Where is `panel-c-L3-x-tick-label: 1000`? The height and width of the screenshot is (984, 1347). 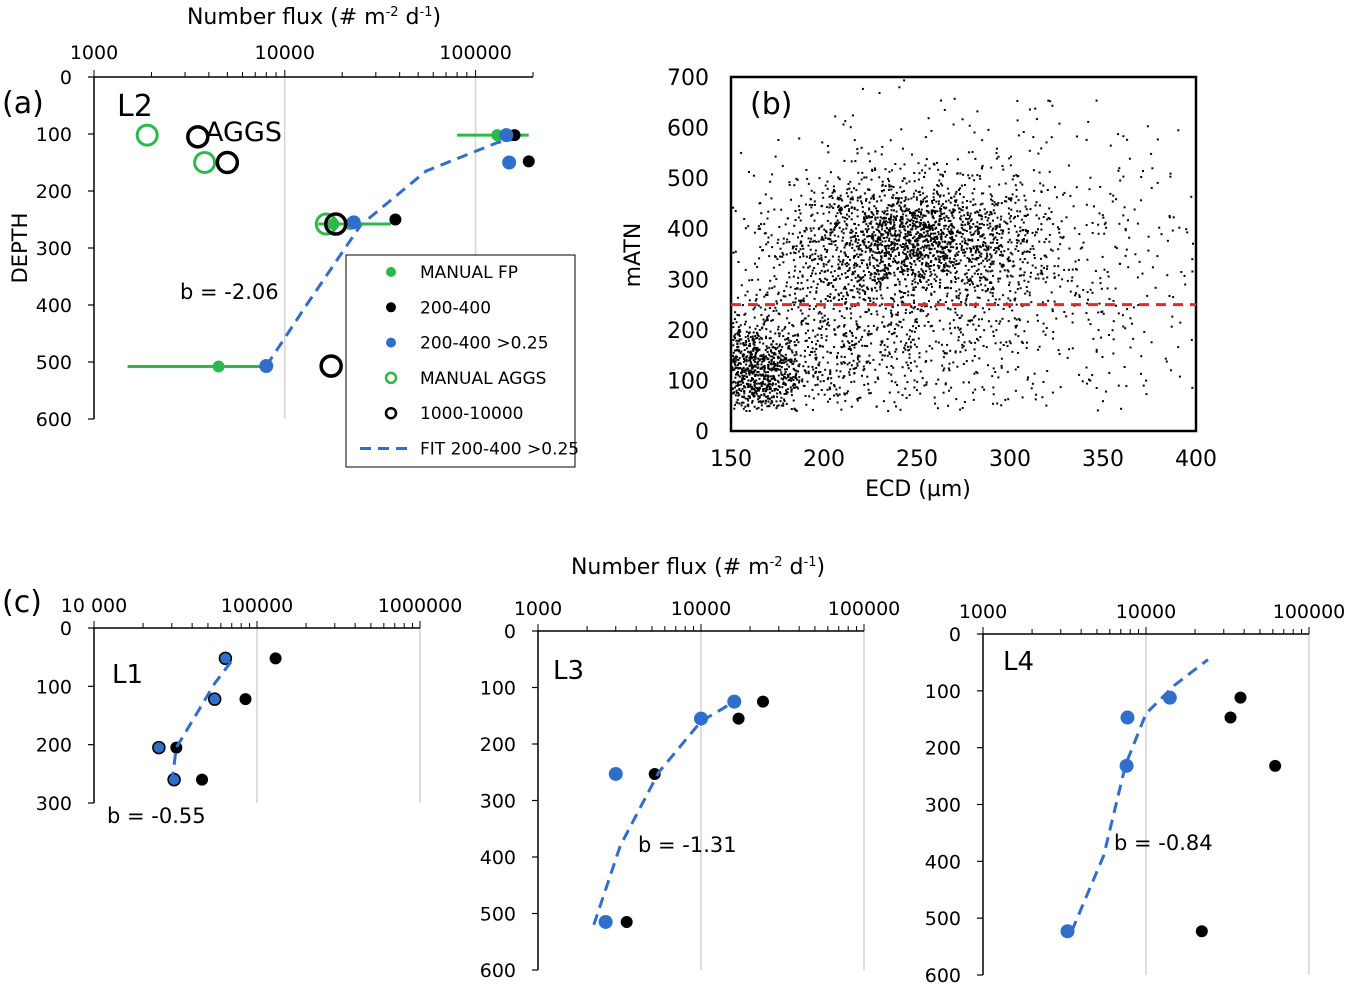 panel-c-L3-x-tick-label: 1000 is located at coordinates (538, 609).